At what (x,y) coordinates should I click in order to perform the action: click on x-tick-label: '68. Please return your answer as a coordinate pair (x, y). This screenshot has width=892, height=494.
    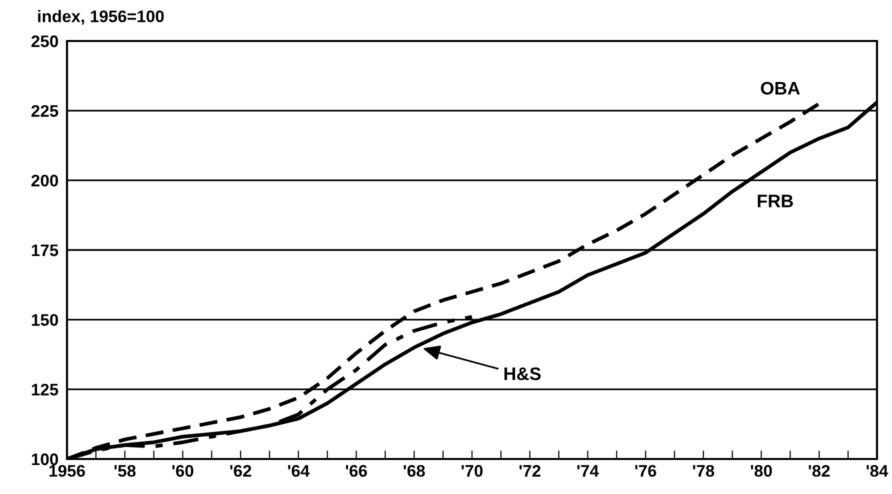
    Looking at the image, I should click on (414, 470).